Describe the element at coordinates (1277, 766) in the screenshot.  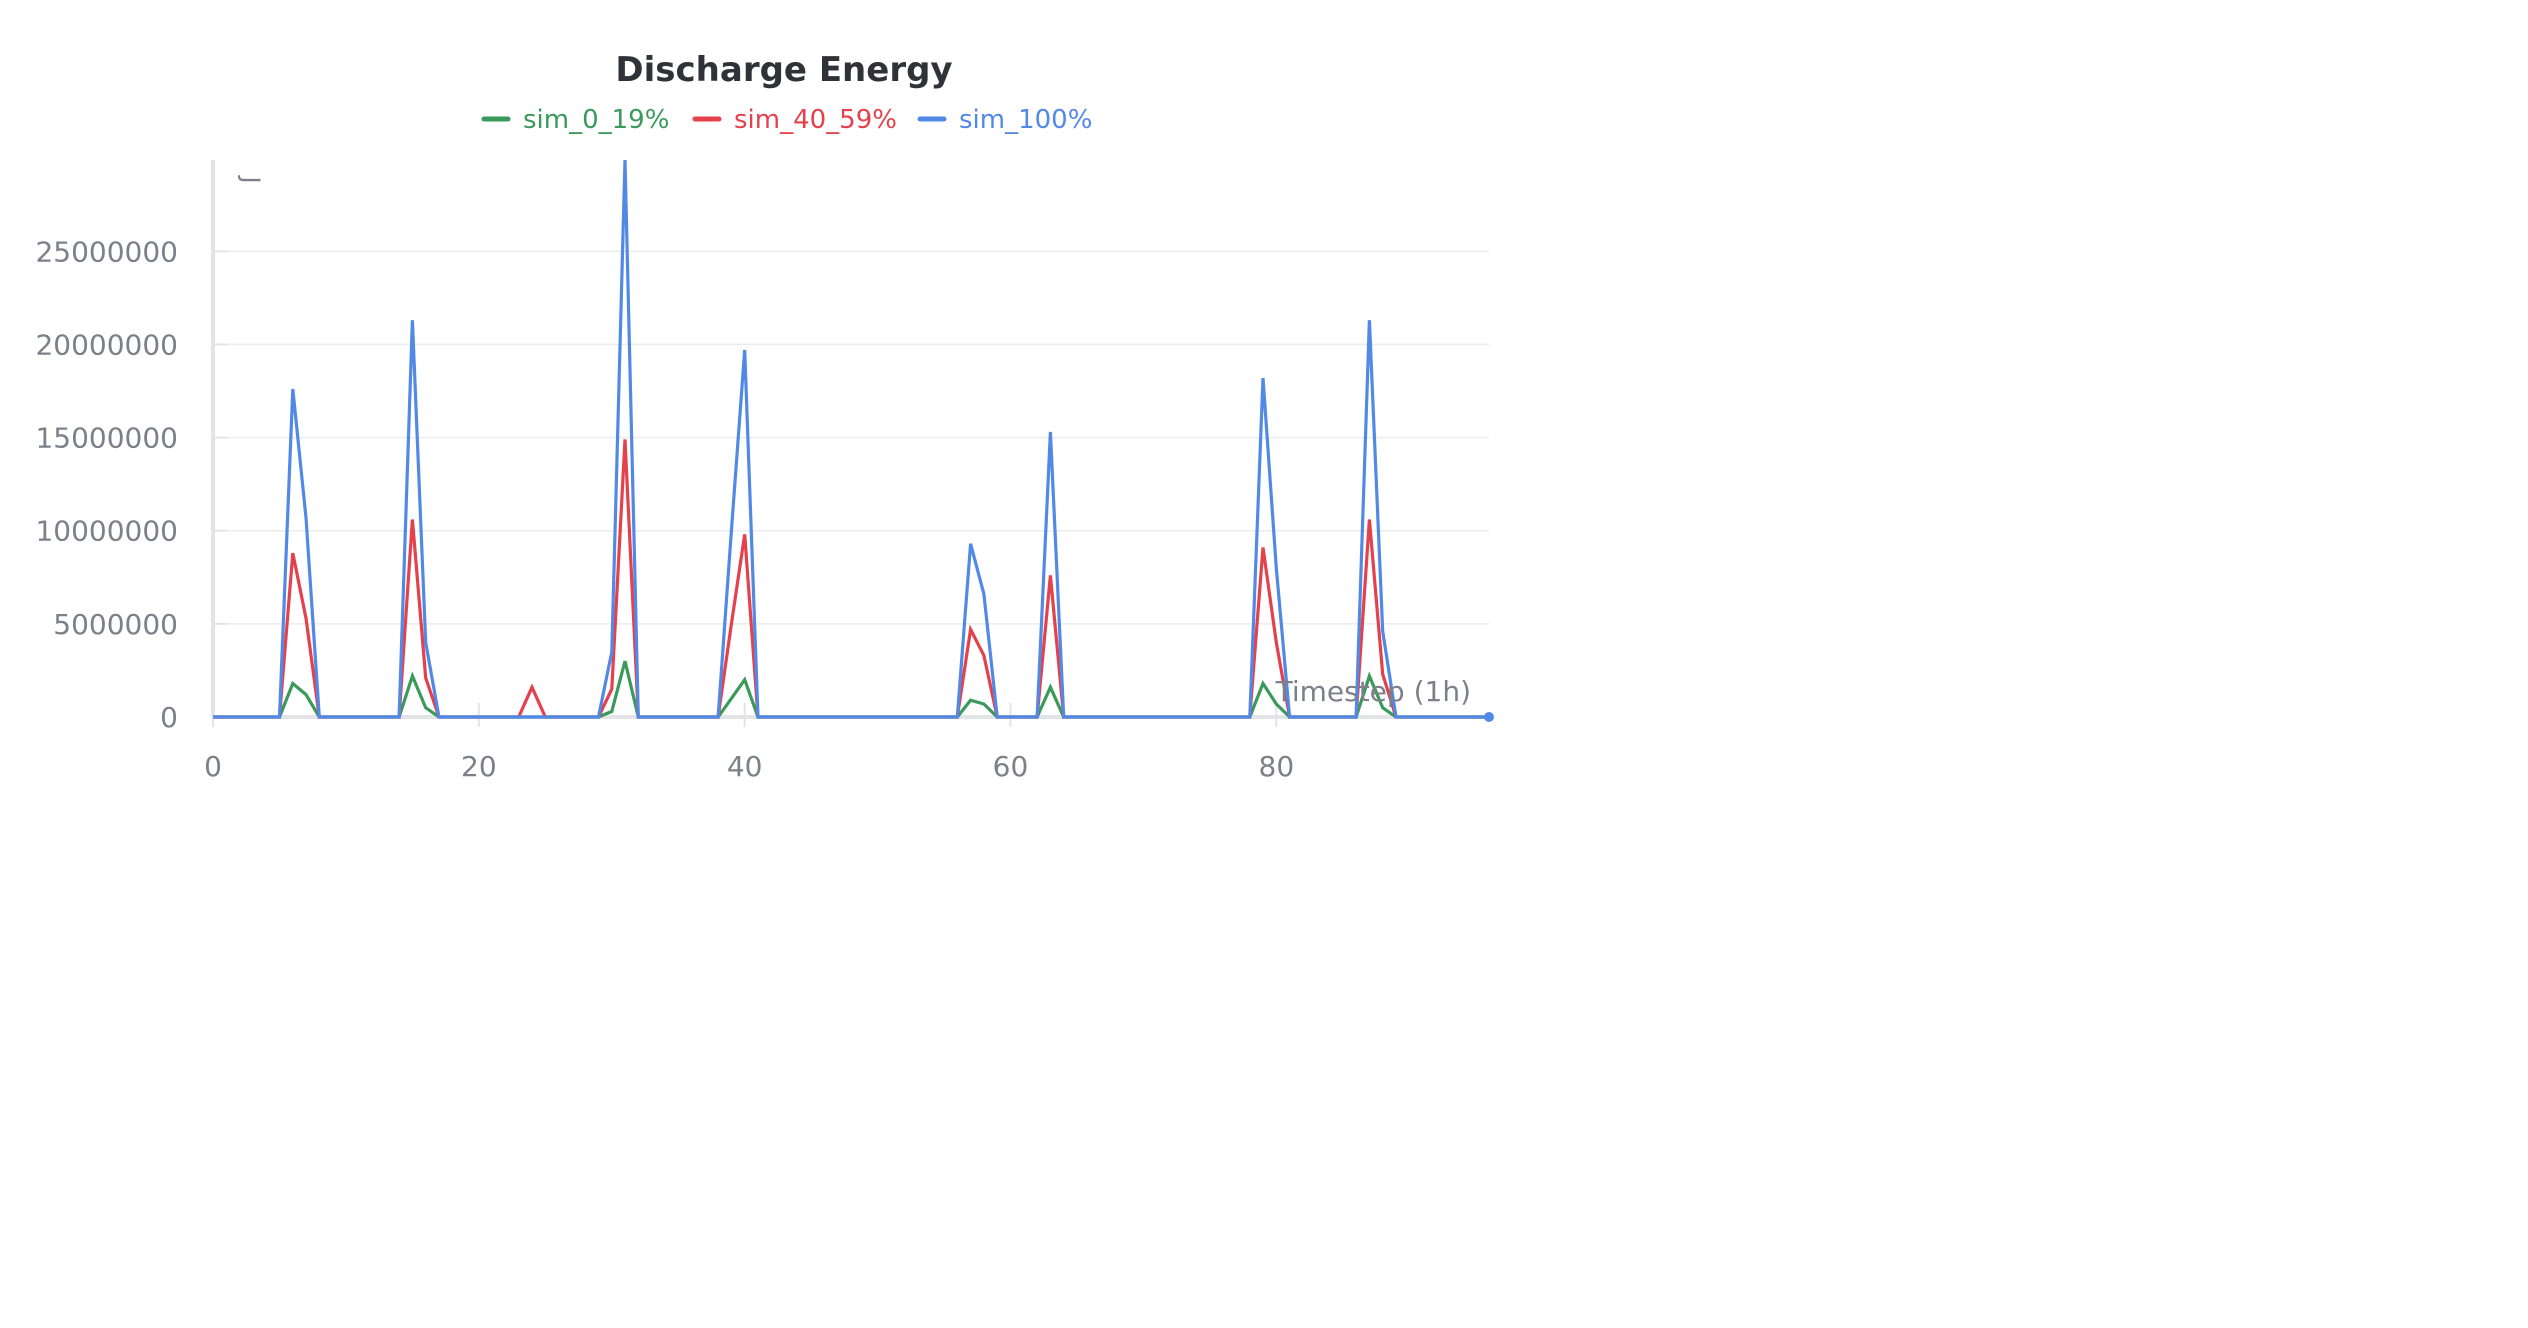
I see `x-tick-label: 80` at that location.